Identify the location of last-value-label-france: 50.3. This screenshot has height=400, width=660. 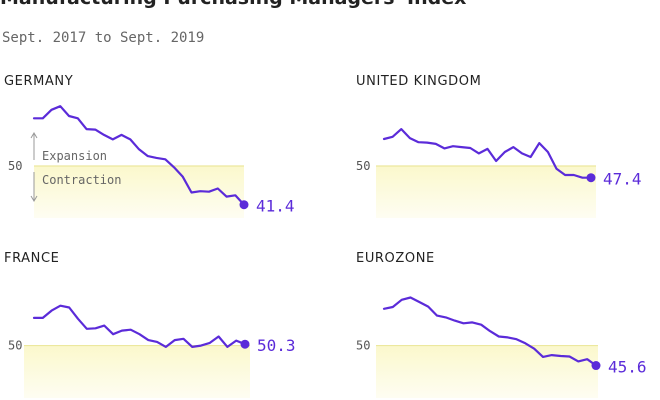
(276, 345).